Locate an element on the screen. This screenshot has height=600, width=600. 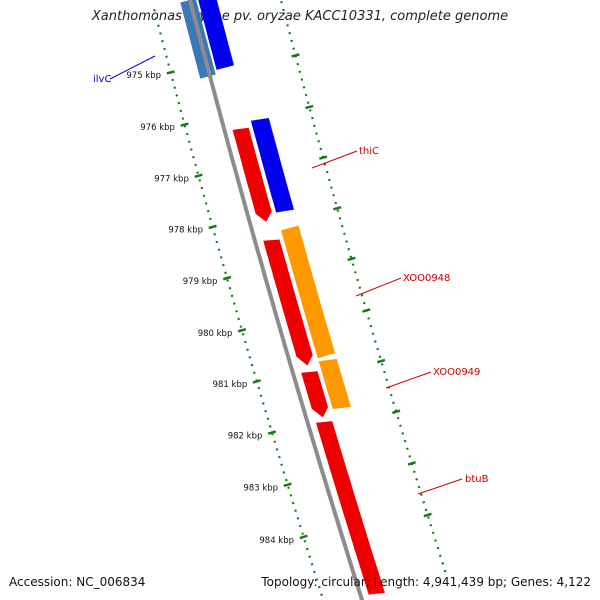
gene-block-thiC-strand is located at coordinates (272, 165).